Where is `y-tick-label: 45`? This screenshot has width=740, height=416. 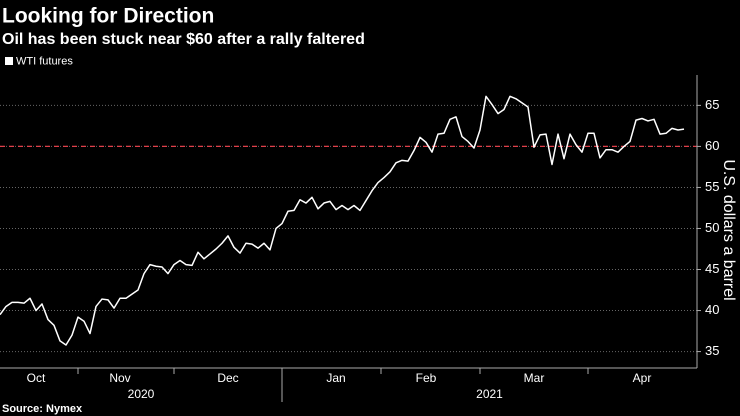 y-tick-label: 45 is located at coordinates (712, 268).